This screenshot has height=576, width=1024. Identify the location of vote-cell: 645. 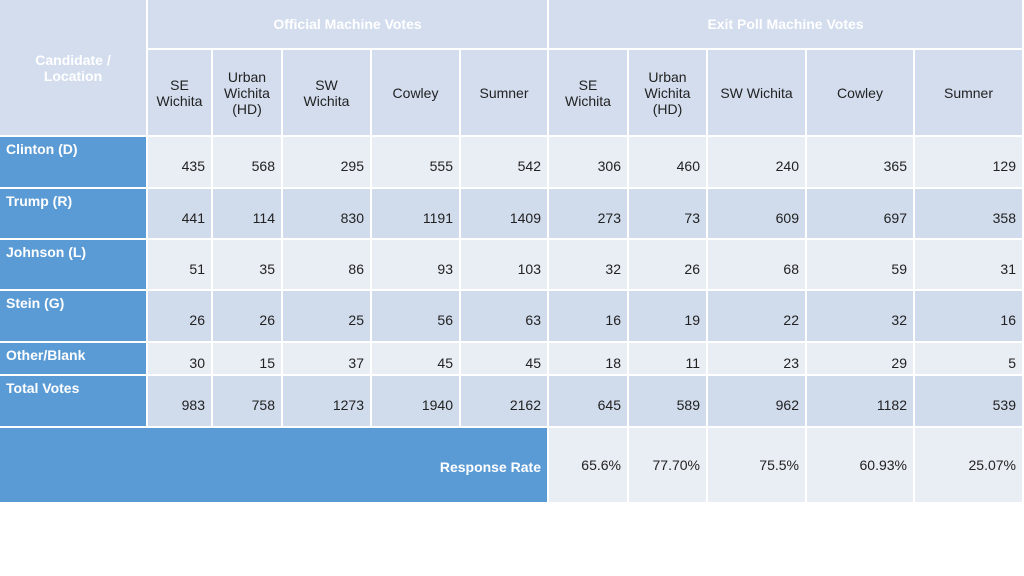
(589, 402).